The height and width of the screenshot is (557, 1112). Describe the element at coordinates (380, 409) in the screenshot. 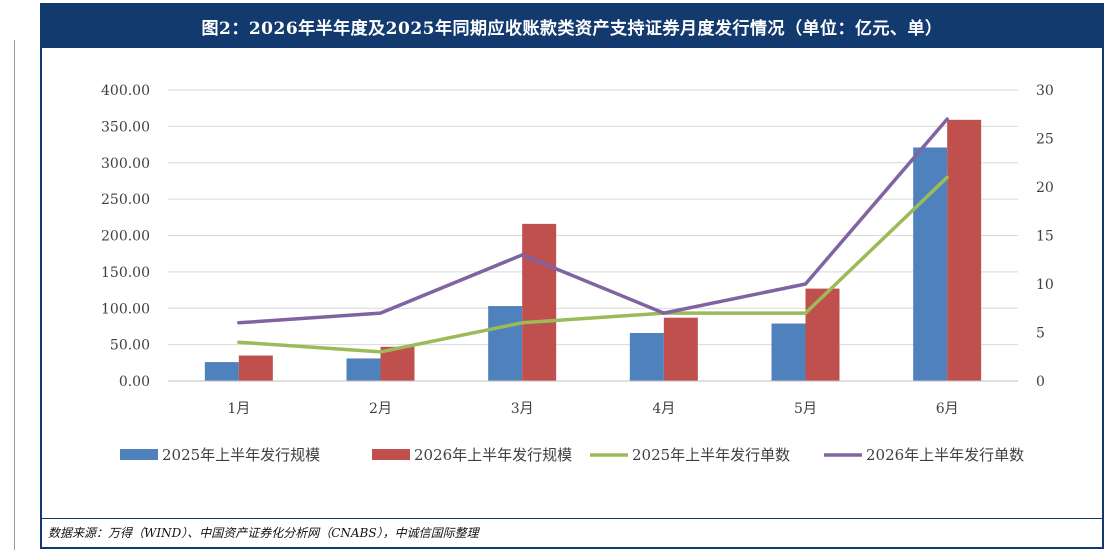

I see `x-tick-label: 2月` at that location.